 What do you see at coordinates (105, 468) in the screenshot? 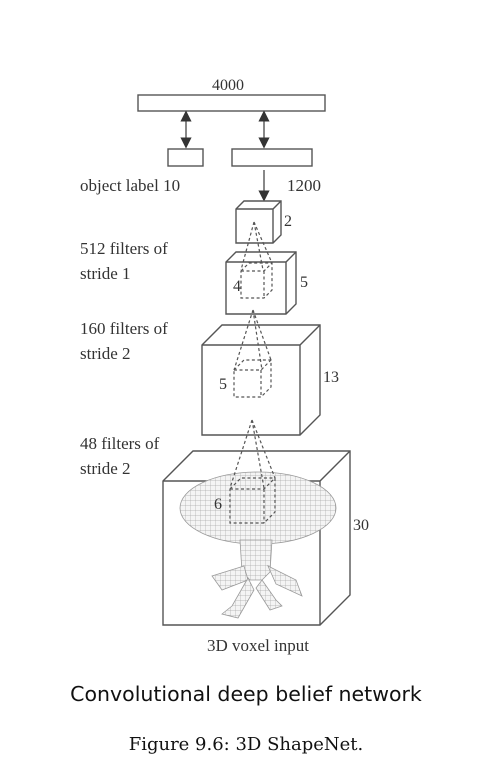
I see `layer3-stride-text: stride 2` at bounding box center [105, 468].